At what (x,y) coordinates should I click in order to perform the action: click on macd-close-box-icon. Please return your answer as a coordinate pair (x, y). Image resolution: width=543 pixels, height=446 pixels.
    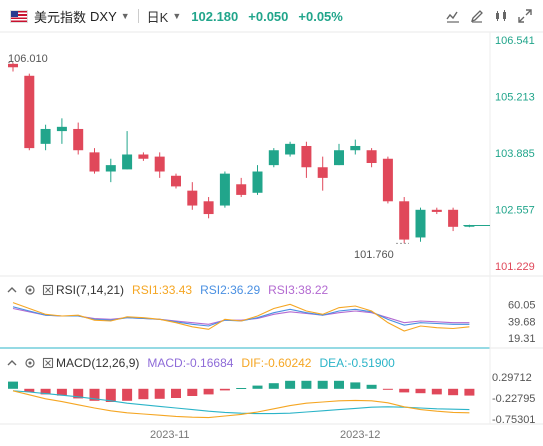
    Looking at the image, I should click on (48, 363).